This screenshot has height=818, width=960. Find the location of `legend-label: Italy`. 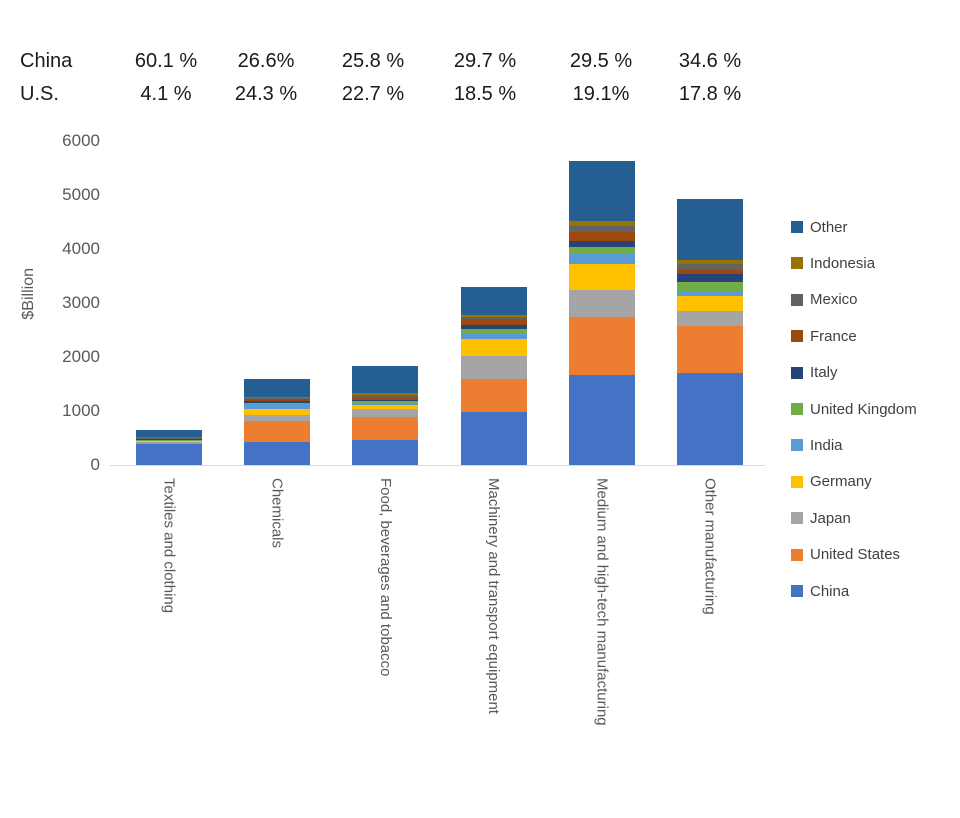

legend-label: Italy is located at coordinates (824, 373).